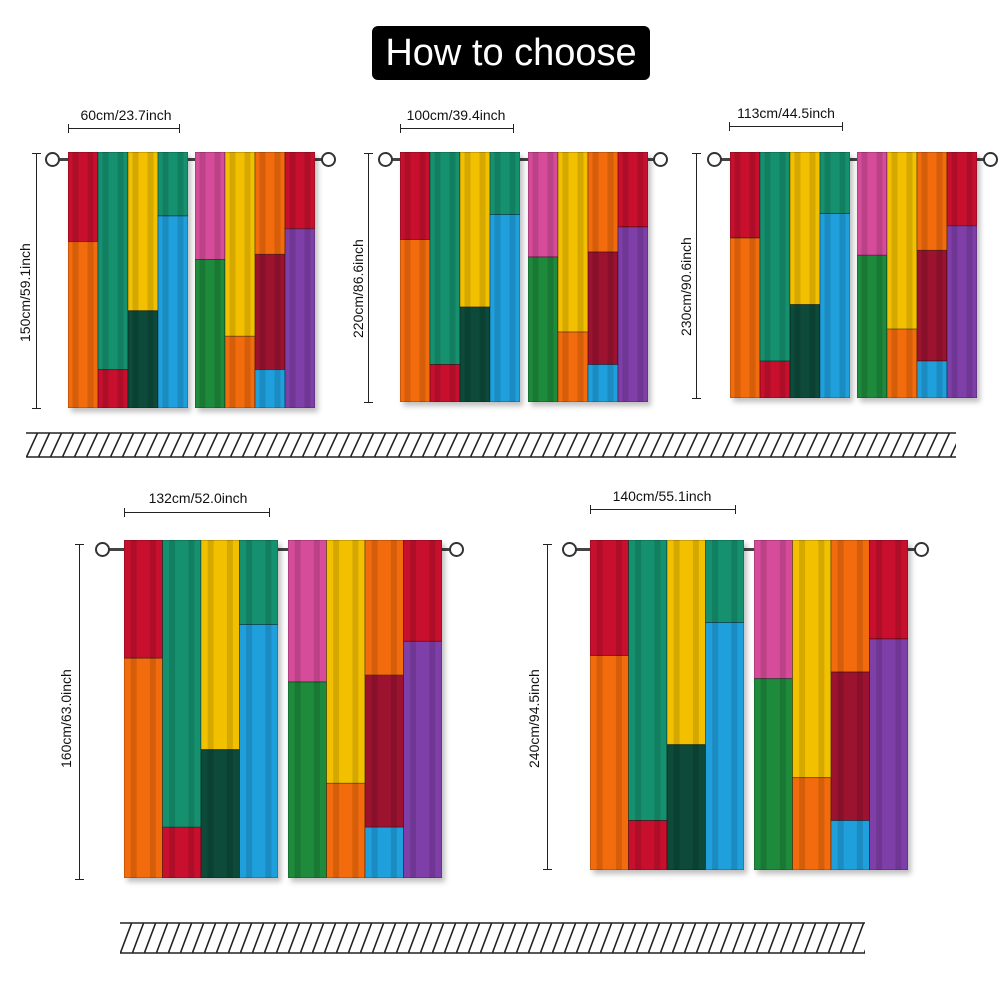  What do you see at coordinates (491, 445) in the screenshot?
I see `floor-hatch-top` at bounding box center [491, 445].